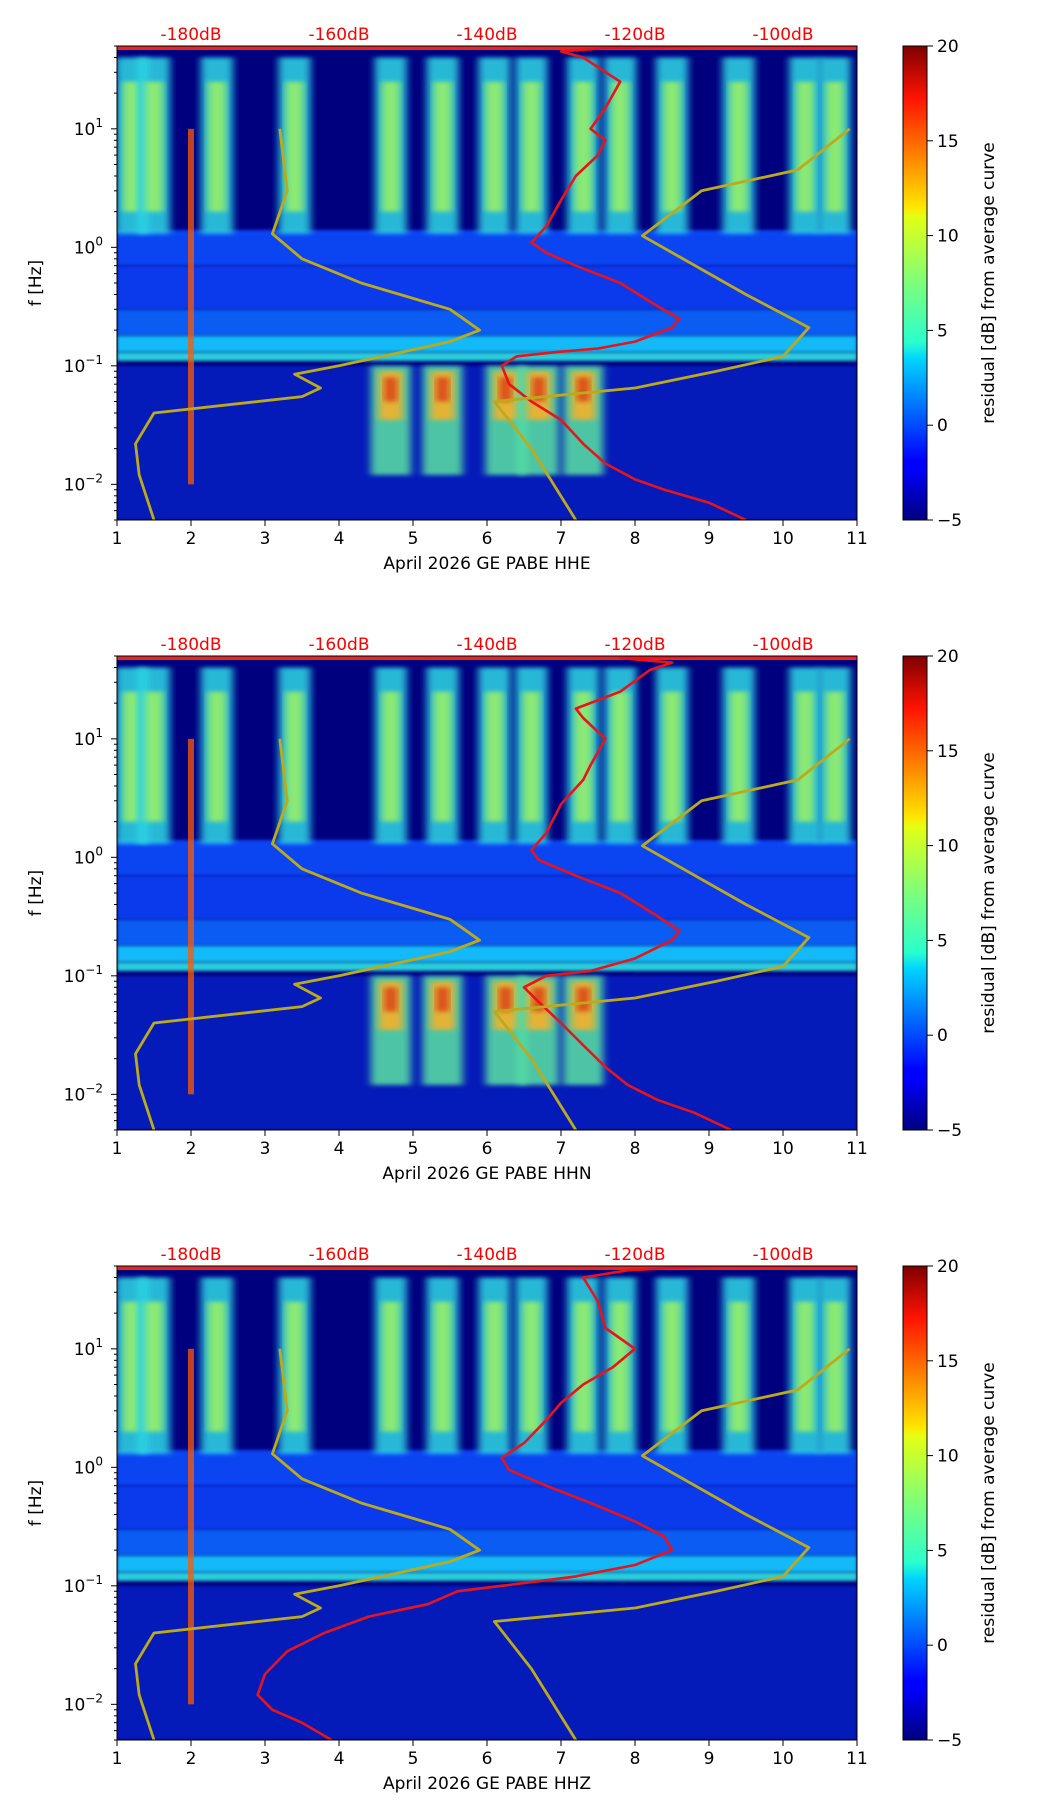  I want to click on x-tick-label: 11, so click(857, 1149).